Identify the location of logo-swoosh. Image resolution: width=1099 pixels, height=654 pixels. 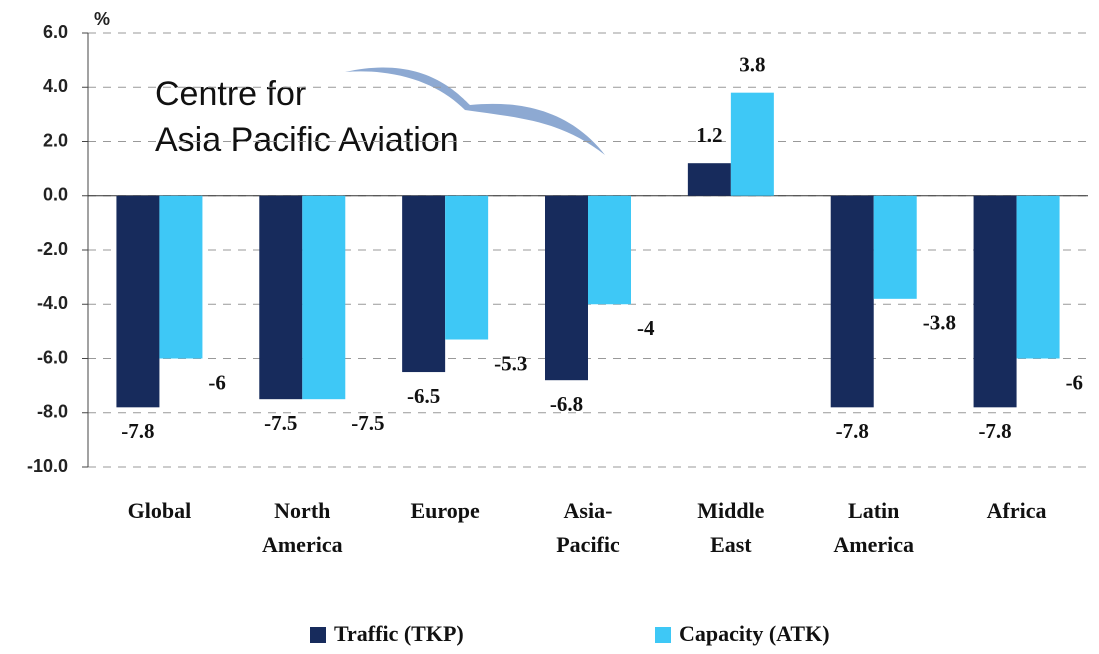
(475, 111).